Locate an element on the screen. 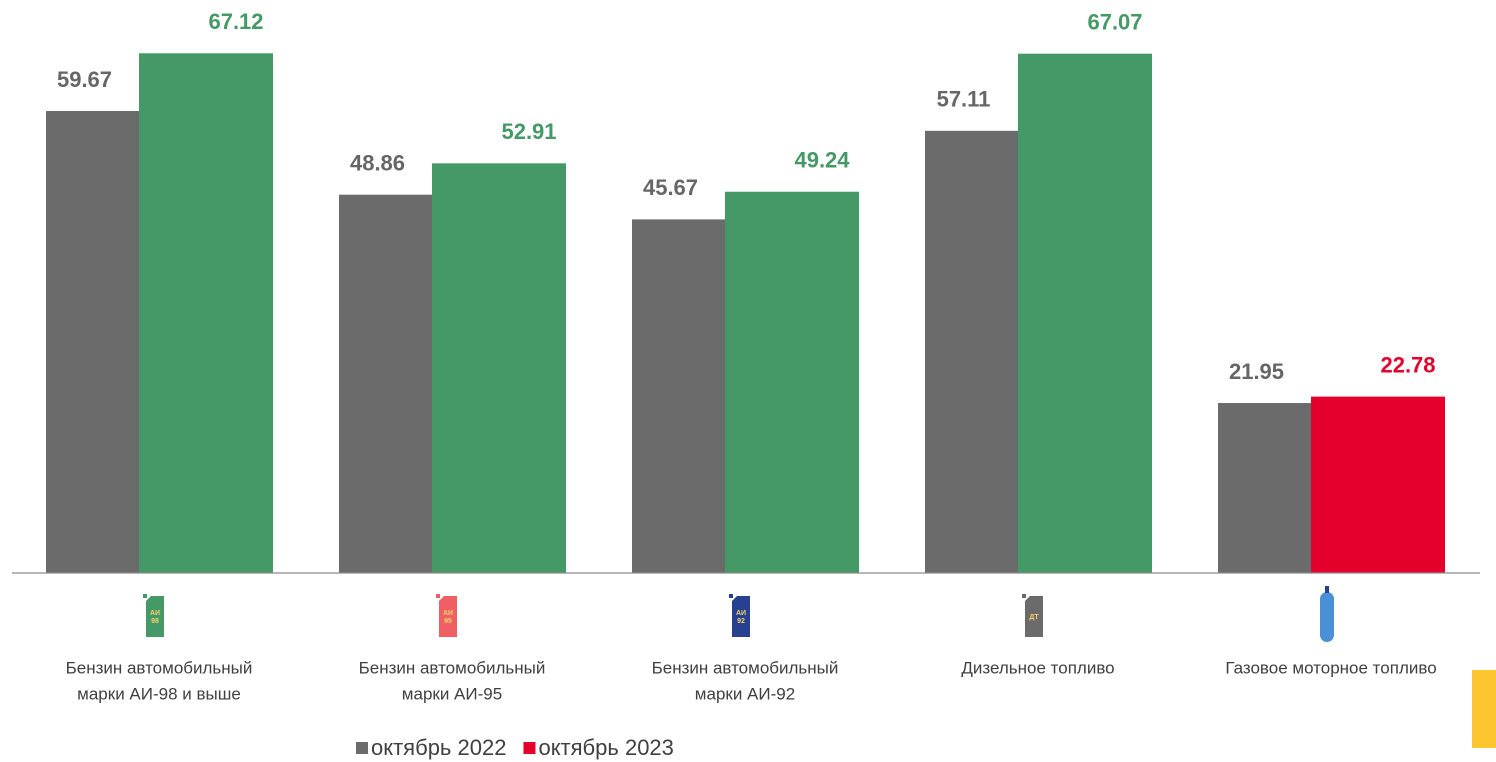 This screenshot has width=1496, height=762. gas-cylinder-icon is located at coordinates (1327, 617).